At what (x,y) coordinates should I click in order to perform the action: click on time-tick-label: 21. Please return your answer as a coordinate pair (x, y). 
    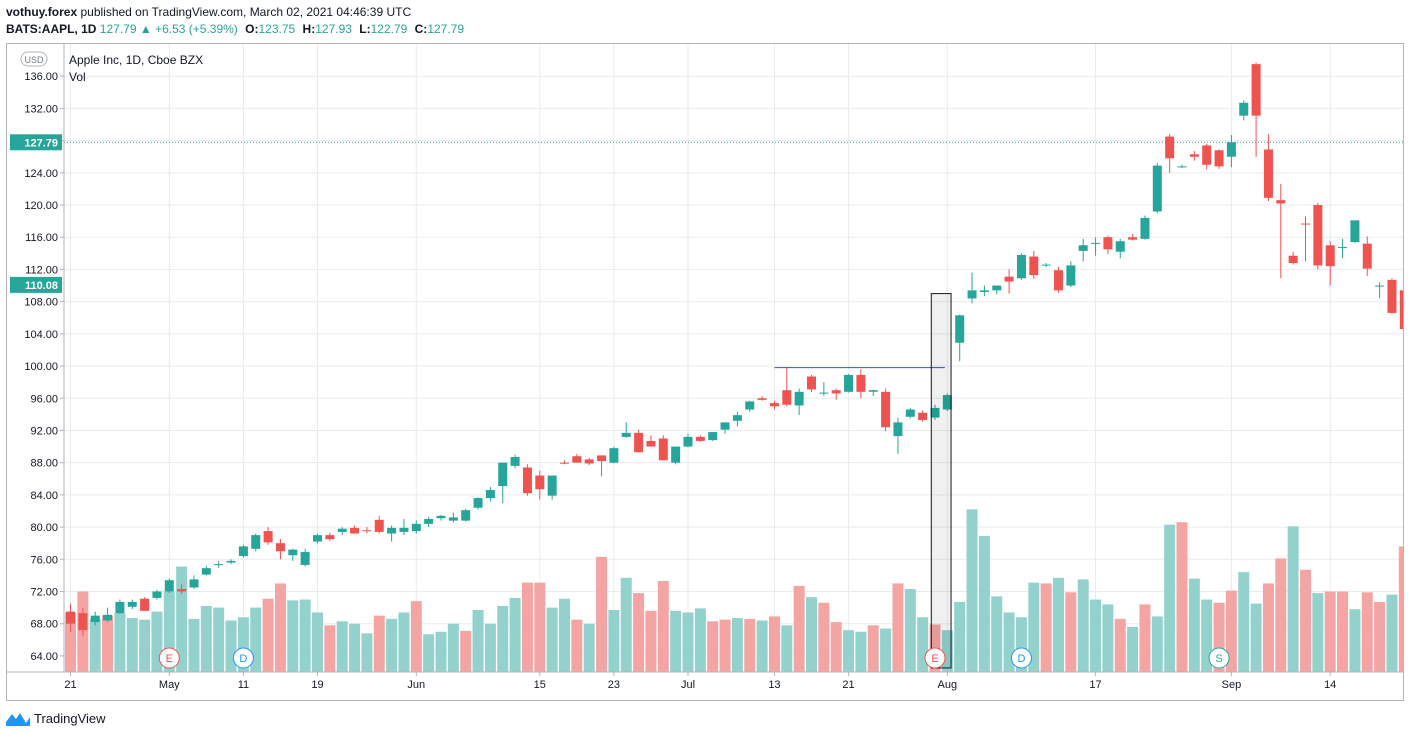
    Looking at the image, I should click on (70, 685).